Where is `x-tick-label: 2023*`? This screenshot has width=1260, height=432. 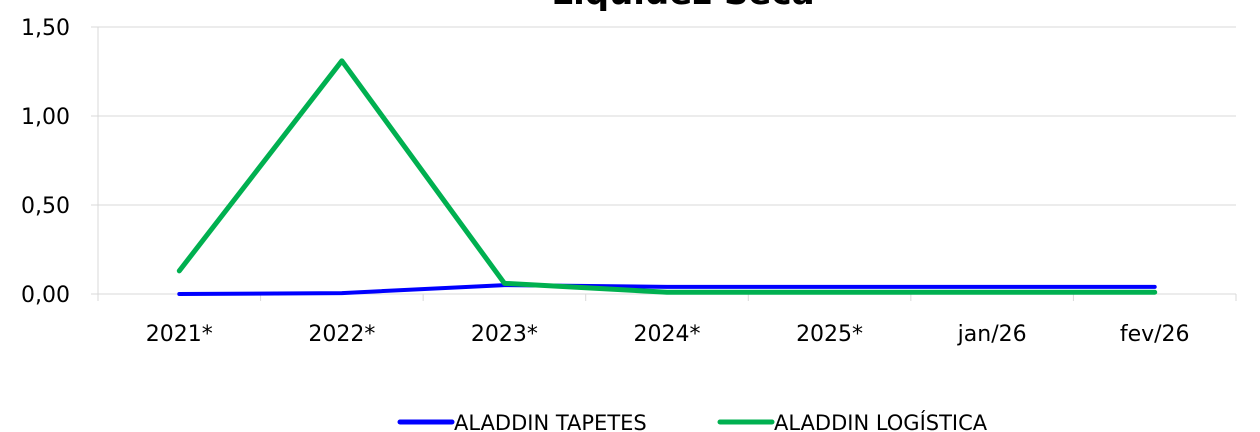
x-tick-label: 2023* is located at coordinates (504, 334).